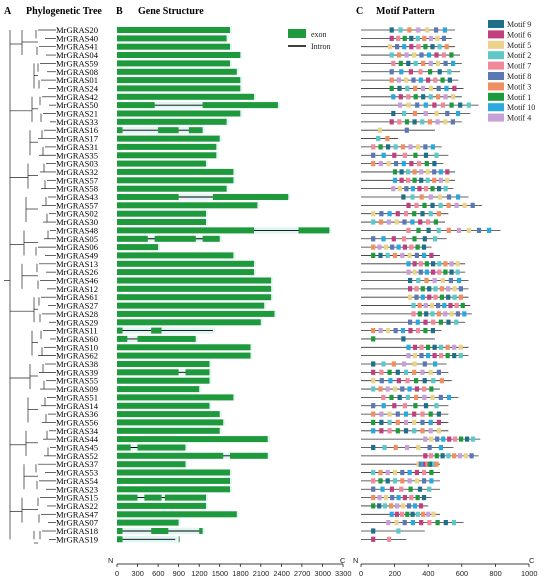  I want to click on gene-label: MrGRAS03, so click(77, 164).